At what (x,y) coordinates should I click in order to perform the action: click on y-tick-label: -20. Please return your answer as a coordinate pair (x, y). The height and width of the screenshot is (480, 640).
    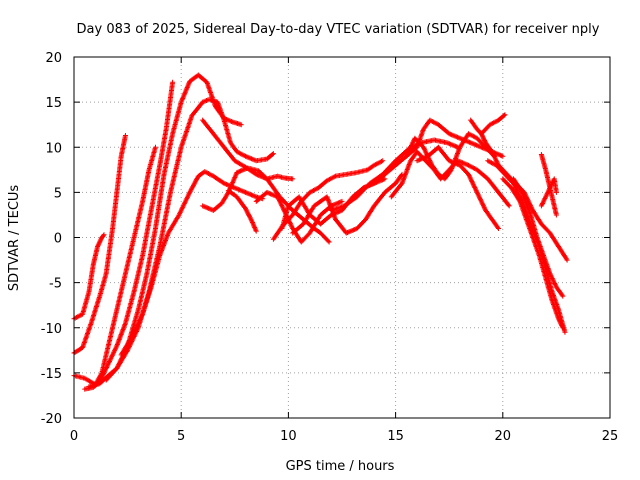
    Looking at the image, I should click on (51, 419).